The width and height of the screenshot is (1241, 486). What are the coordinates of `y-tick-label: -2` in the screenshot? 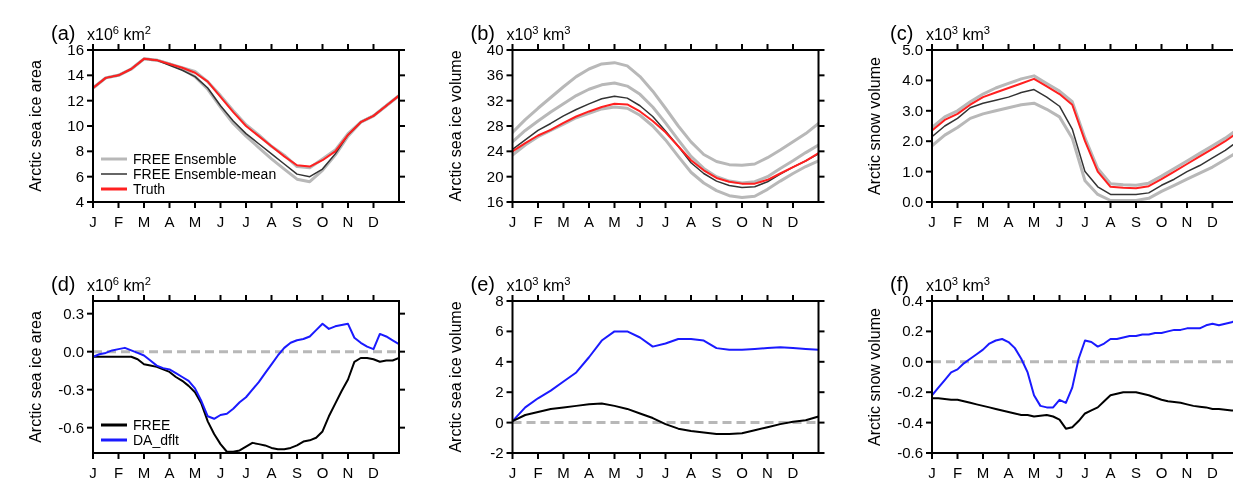 It's located at (497, 452).